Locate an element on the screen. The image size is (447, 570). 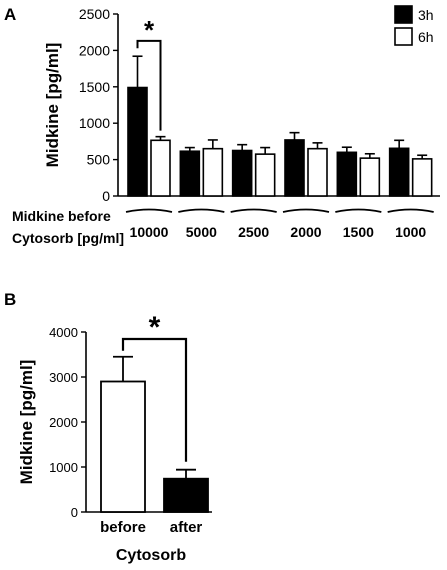
panel-b-significance-bracket is located at coordinates (154, 399).